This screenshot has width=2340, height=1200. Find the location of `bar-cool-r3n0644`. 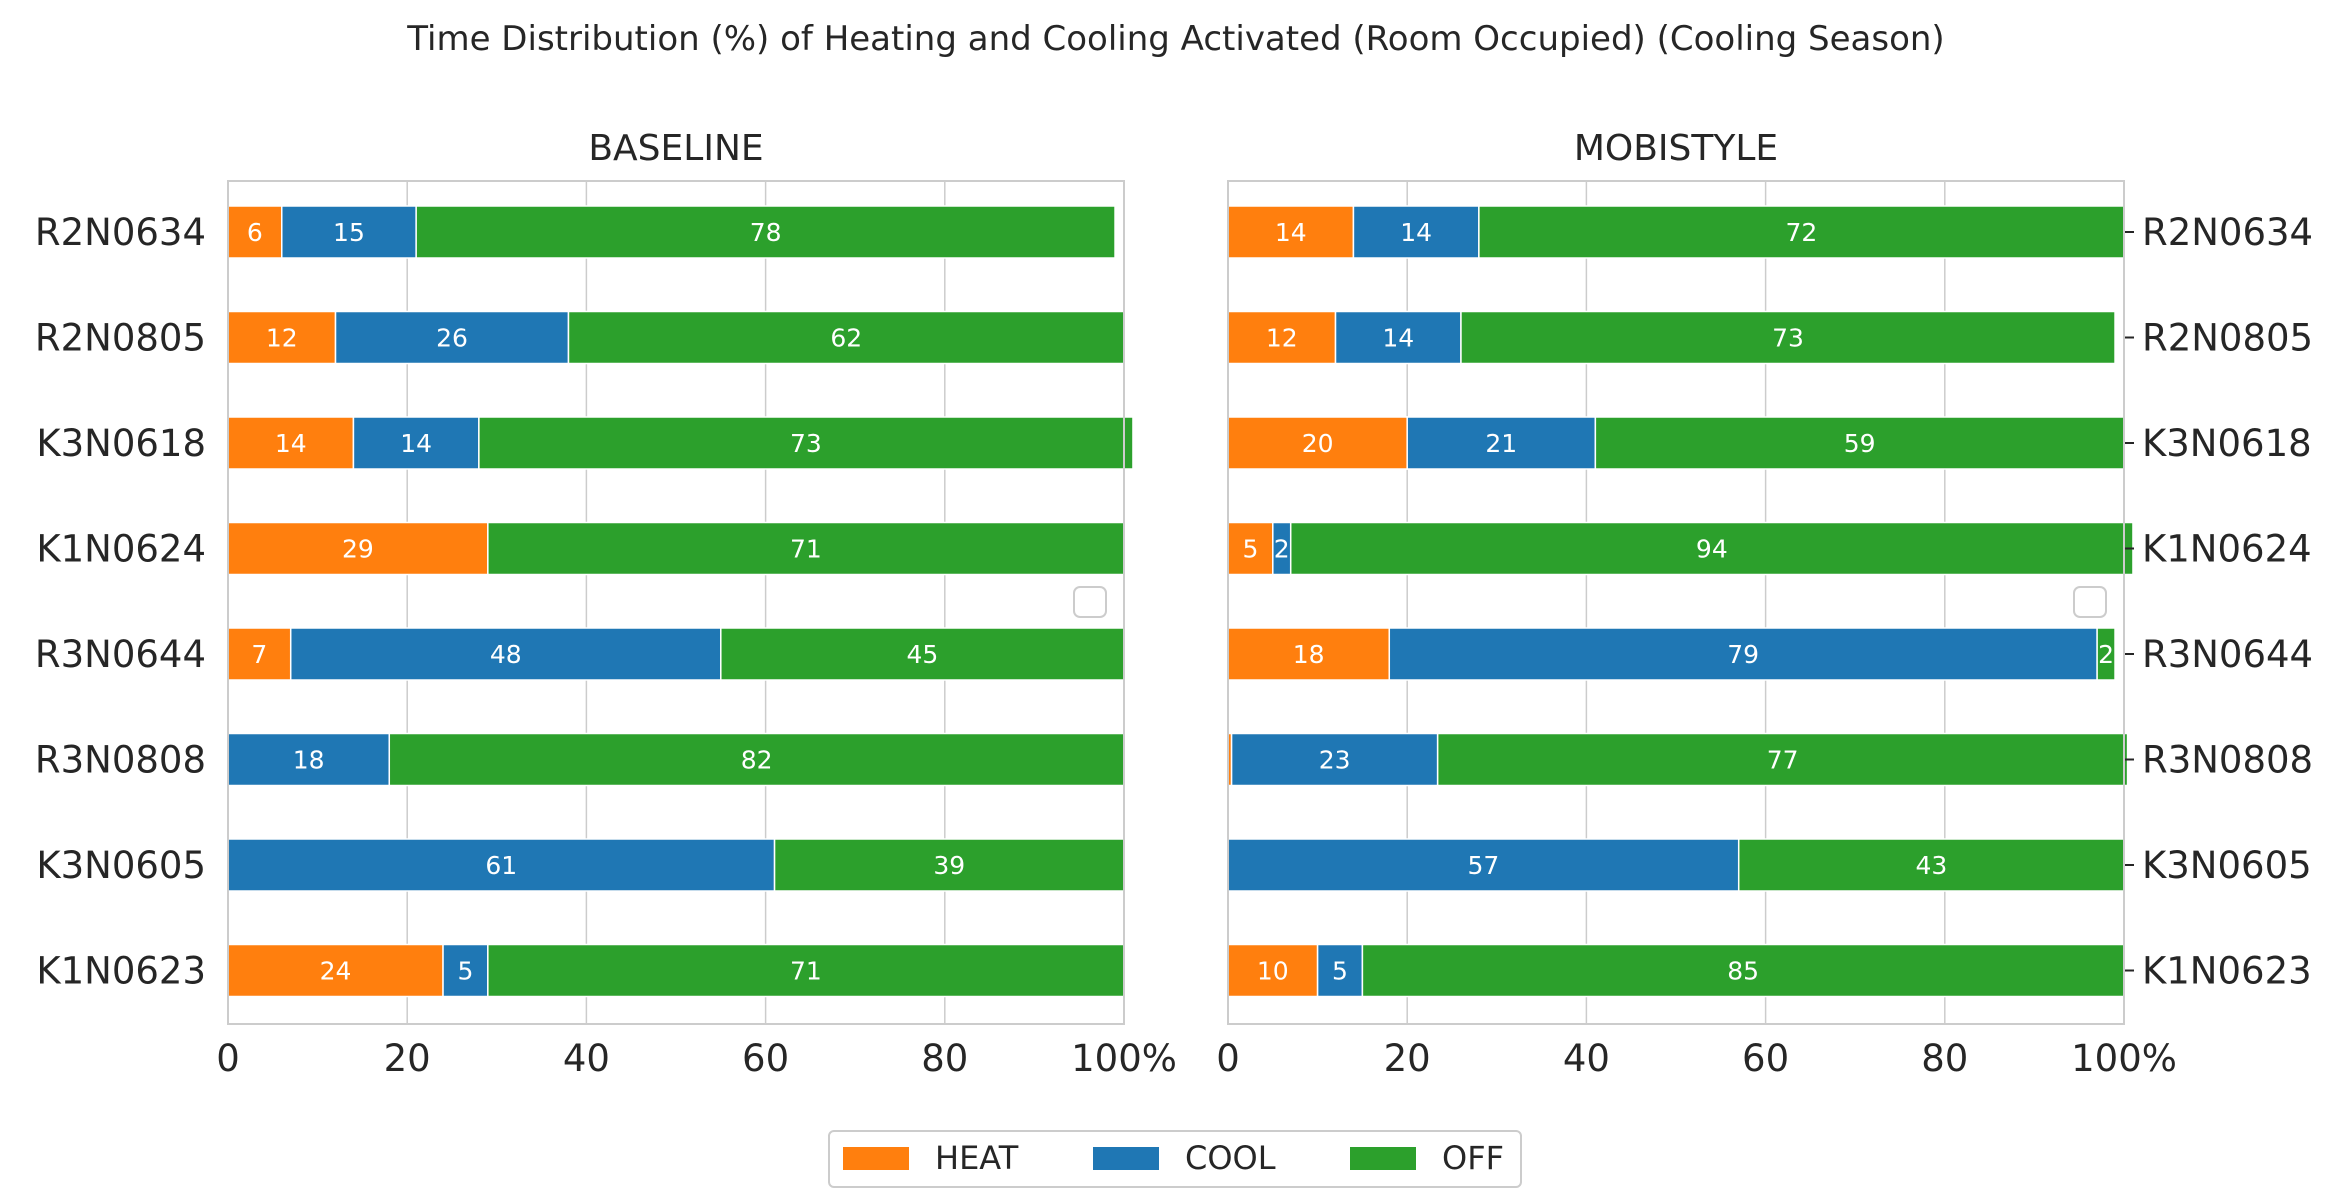

bar-cool-r3n0644 is located at coordinates (505, 654).